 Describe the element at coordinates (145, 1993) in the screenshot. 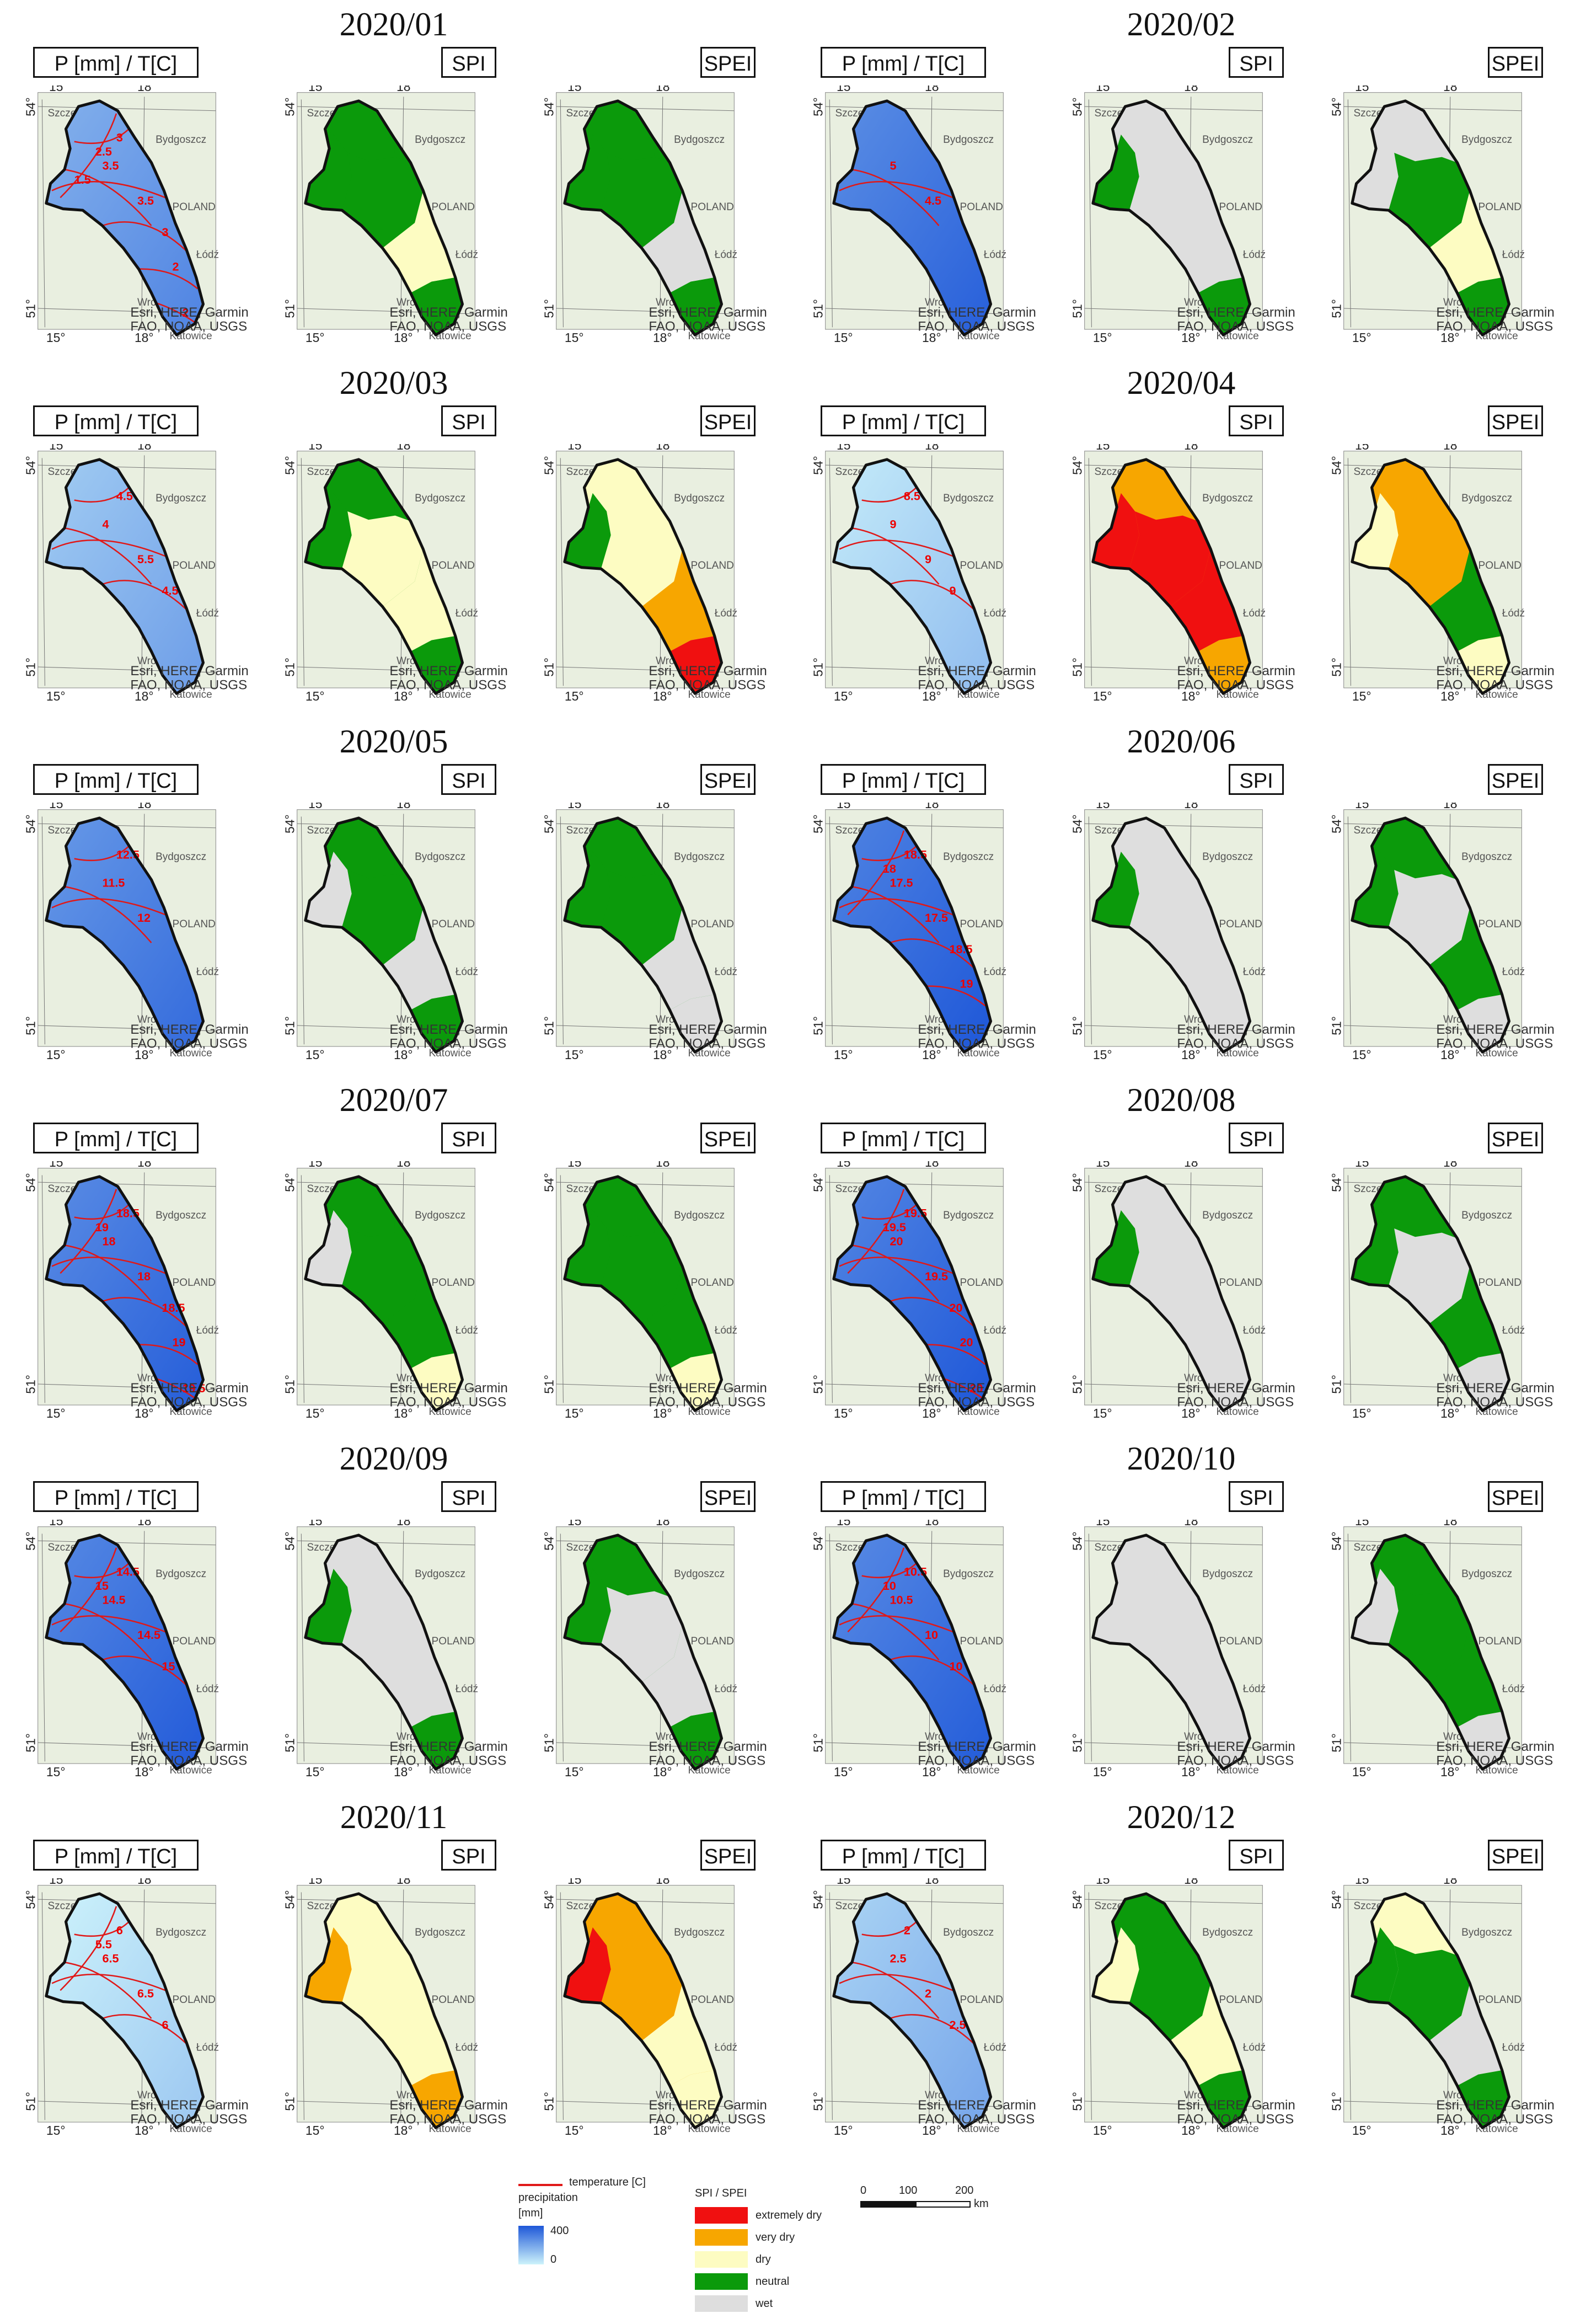

I see `isoline-label: 6.5` at that location.